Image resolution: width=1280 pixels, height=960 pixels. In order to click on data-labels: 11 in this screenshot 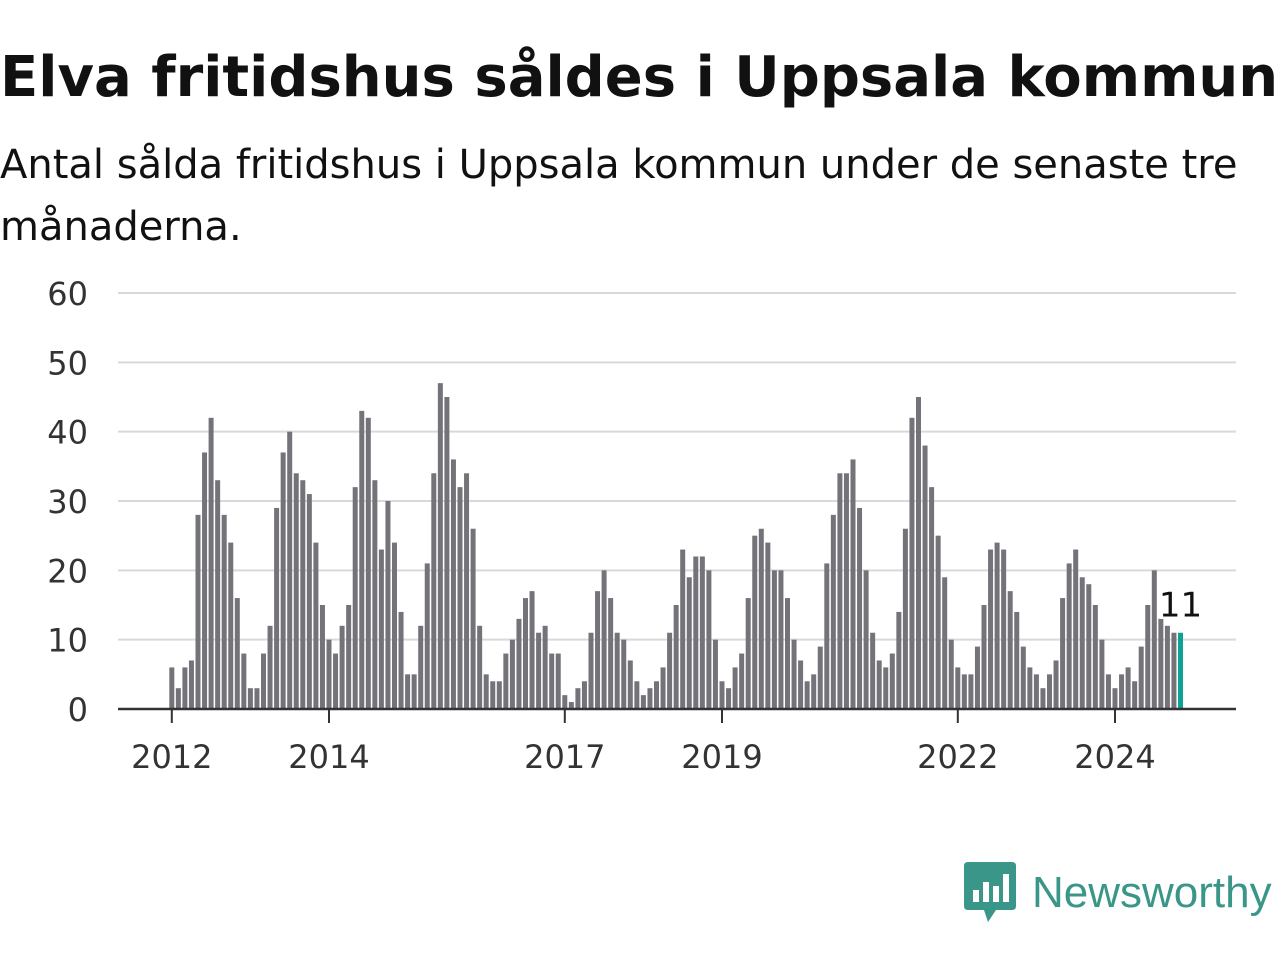, I will do `click(1180, 605)`.